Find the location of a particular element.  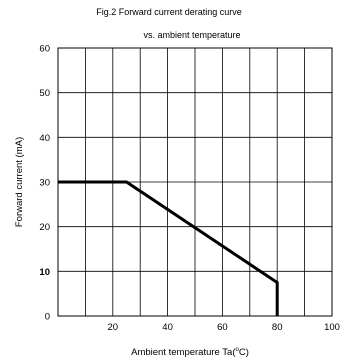

y-tick-label-5: 50 is located at coordinates (44, 93).